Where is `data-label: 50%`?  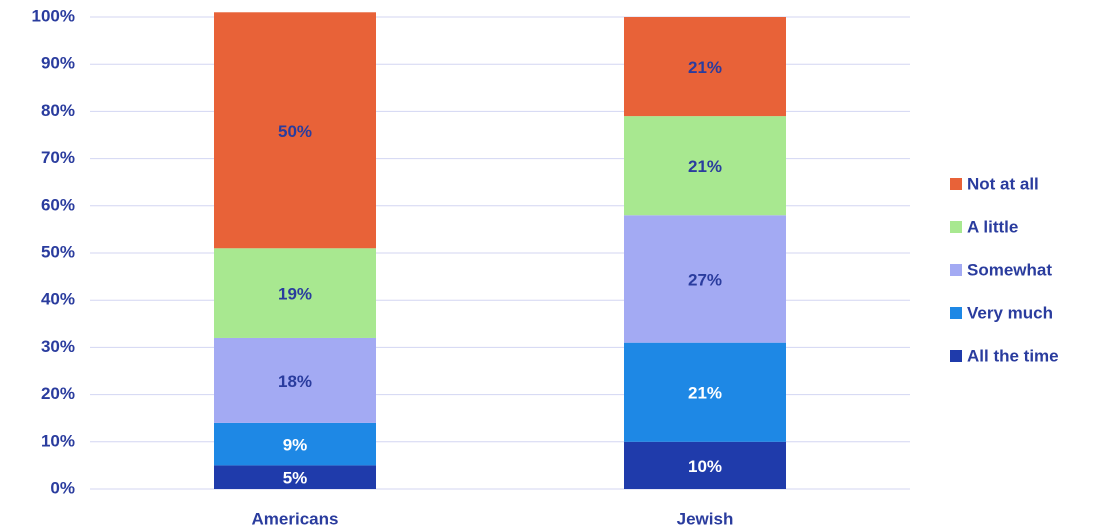 data-label: 50% is located at coordinates (295, 131).